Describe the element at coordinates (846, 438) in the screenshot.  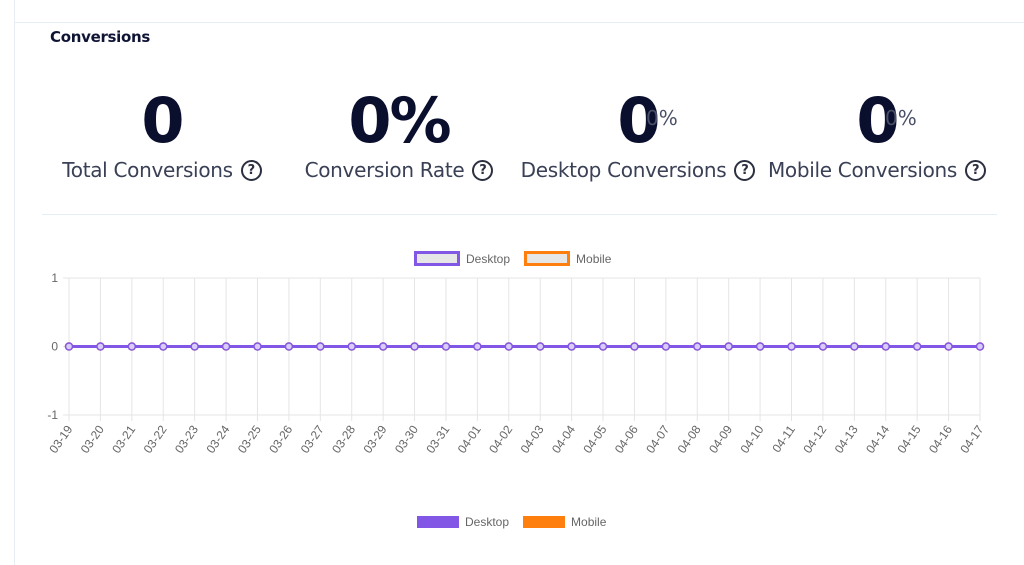
I see `x-tick-label: 04-13` at that location.